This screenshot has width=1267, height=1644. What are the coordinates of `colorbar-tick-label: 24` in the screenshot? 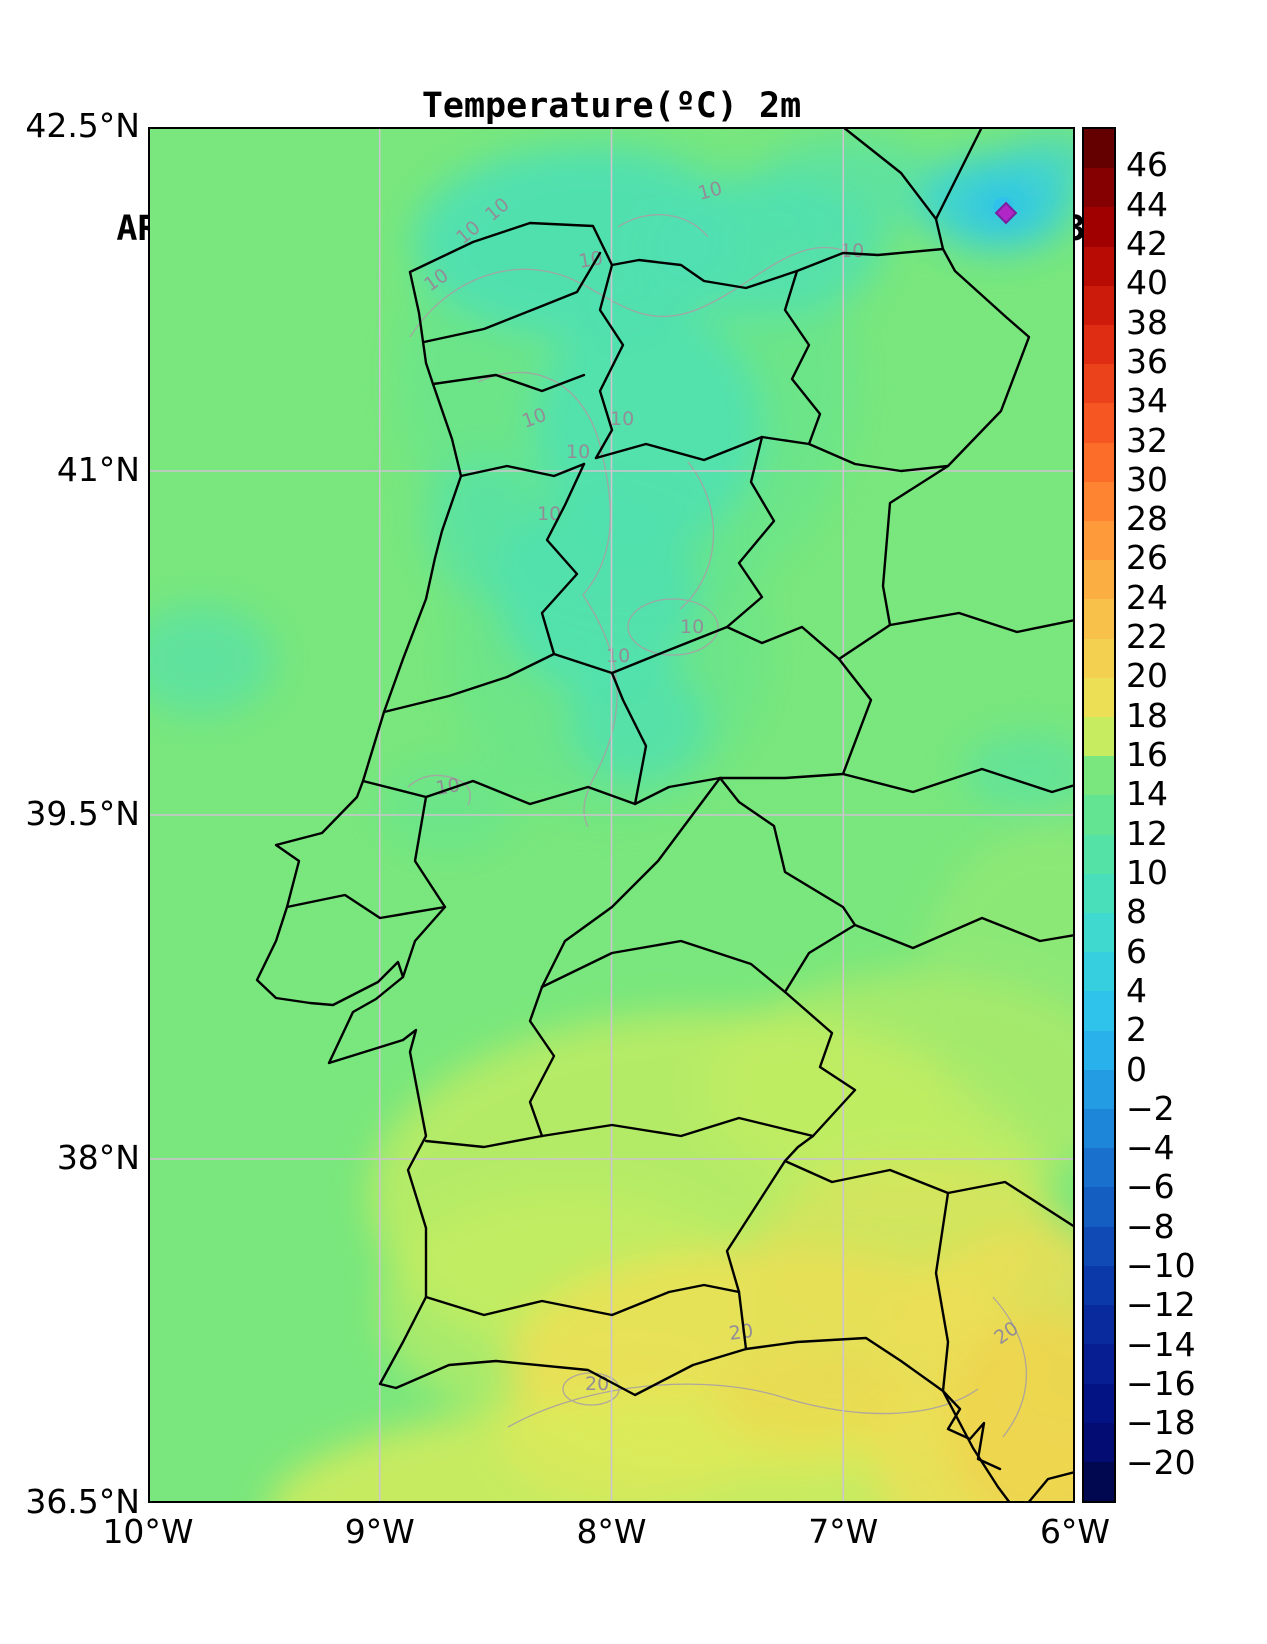 It's located at (1147, 597).